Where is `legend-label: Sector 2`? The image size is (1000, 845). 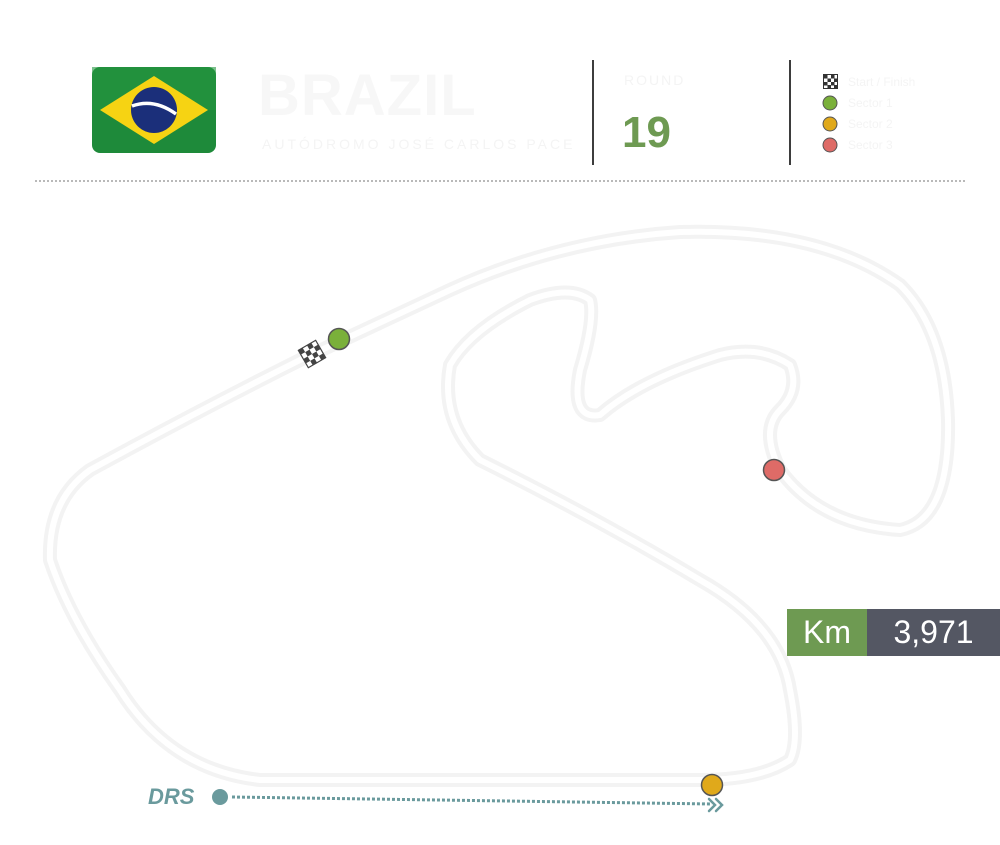 legend-label: Sector 2 is located at coordinates (870, 123).